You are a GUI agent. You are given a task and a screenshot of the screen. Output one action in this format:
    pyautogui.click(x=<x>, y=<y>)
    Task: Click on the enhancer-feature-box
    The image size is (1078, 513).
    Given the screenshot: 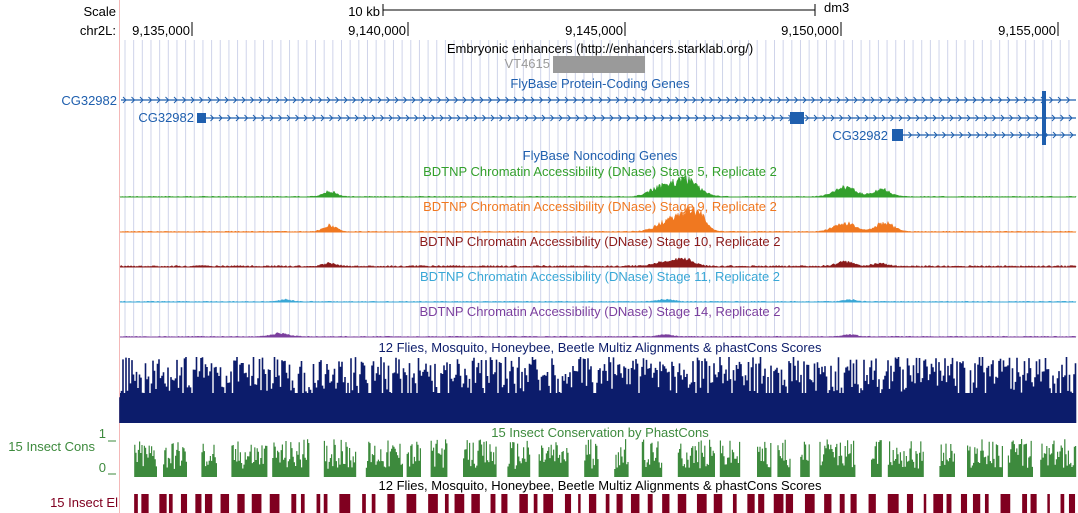 What is the action you would take?
    pyautogui.click(x=599, y=64)
    